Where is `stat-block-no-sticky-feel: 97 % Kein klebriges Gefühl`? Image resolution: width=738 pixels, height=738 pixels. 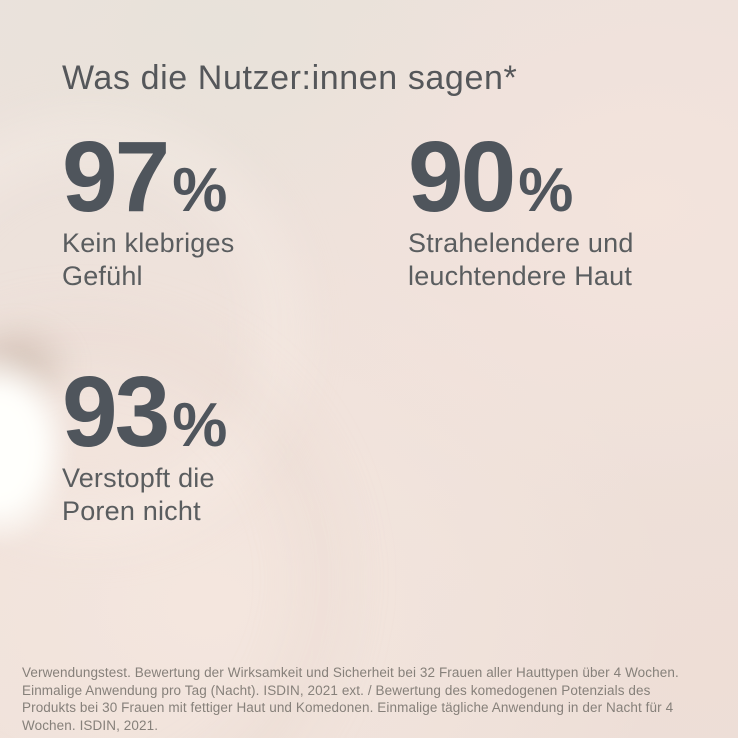
stat-block-no-sticky-feel: 97 % Kein klebriges Gefühl is located at coordinates (148, 207).